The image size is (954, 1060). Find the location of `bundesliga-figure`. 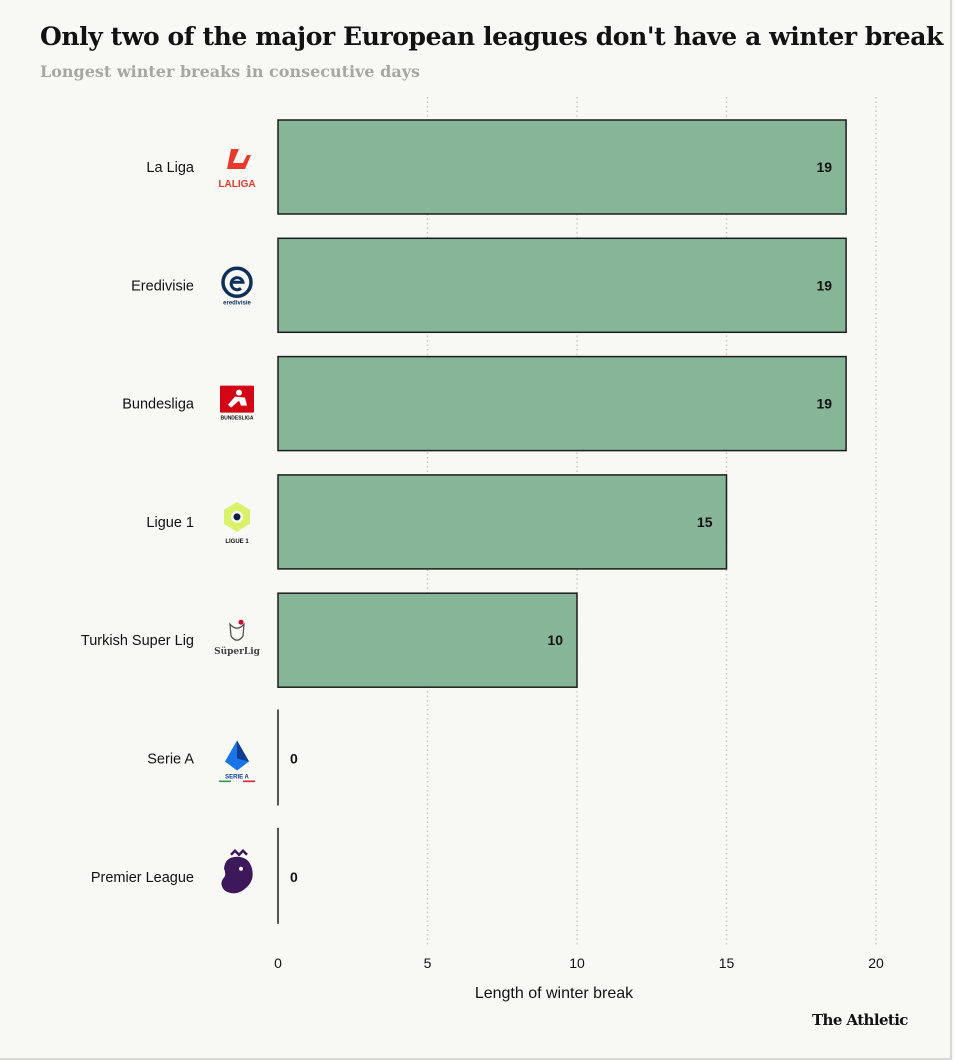

bundesliga-figure is located at coordinates (237, 402).